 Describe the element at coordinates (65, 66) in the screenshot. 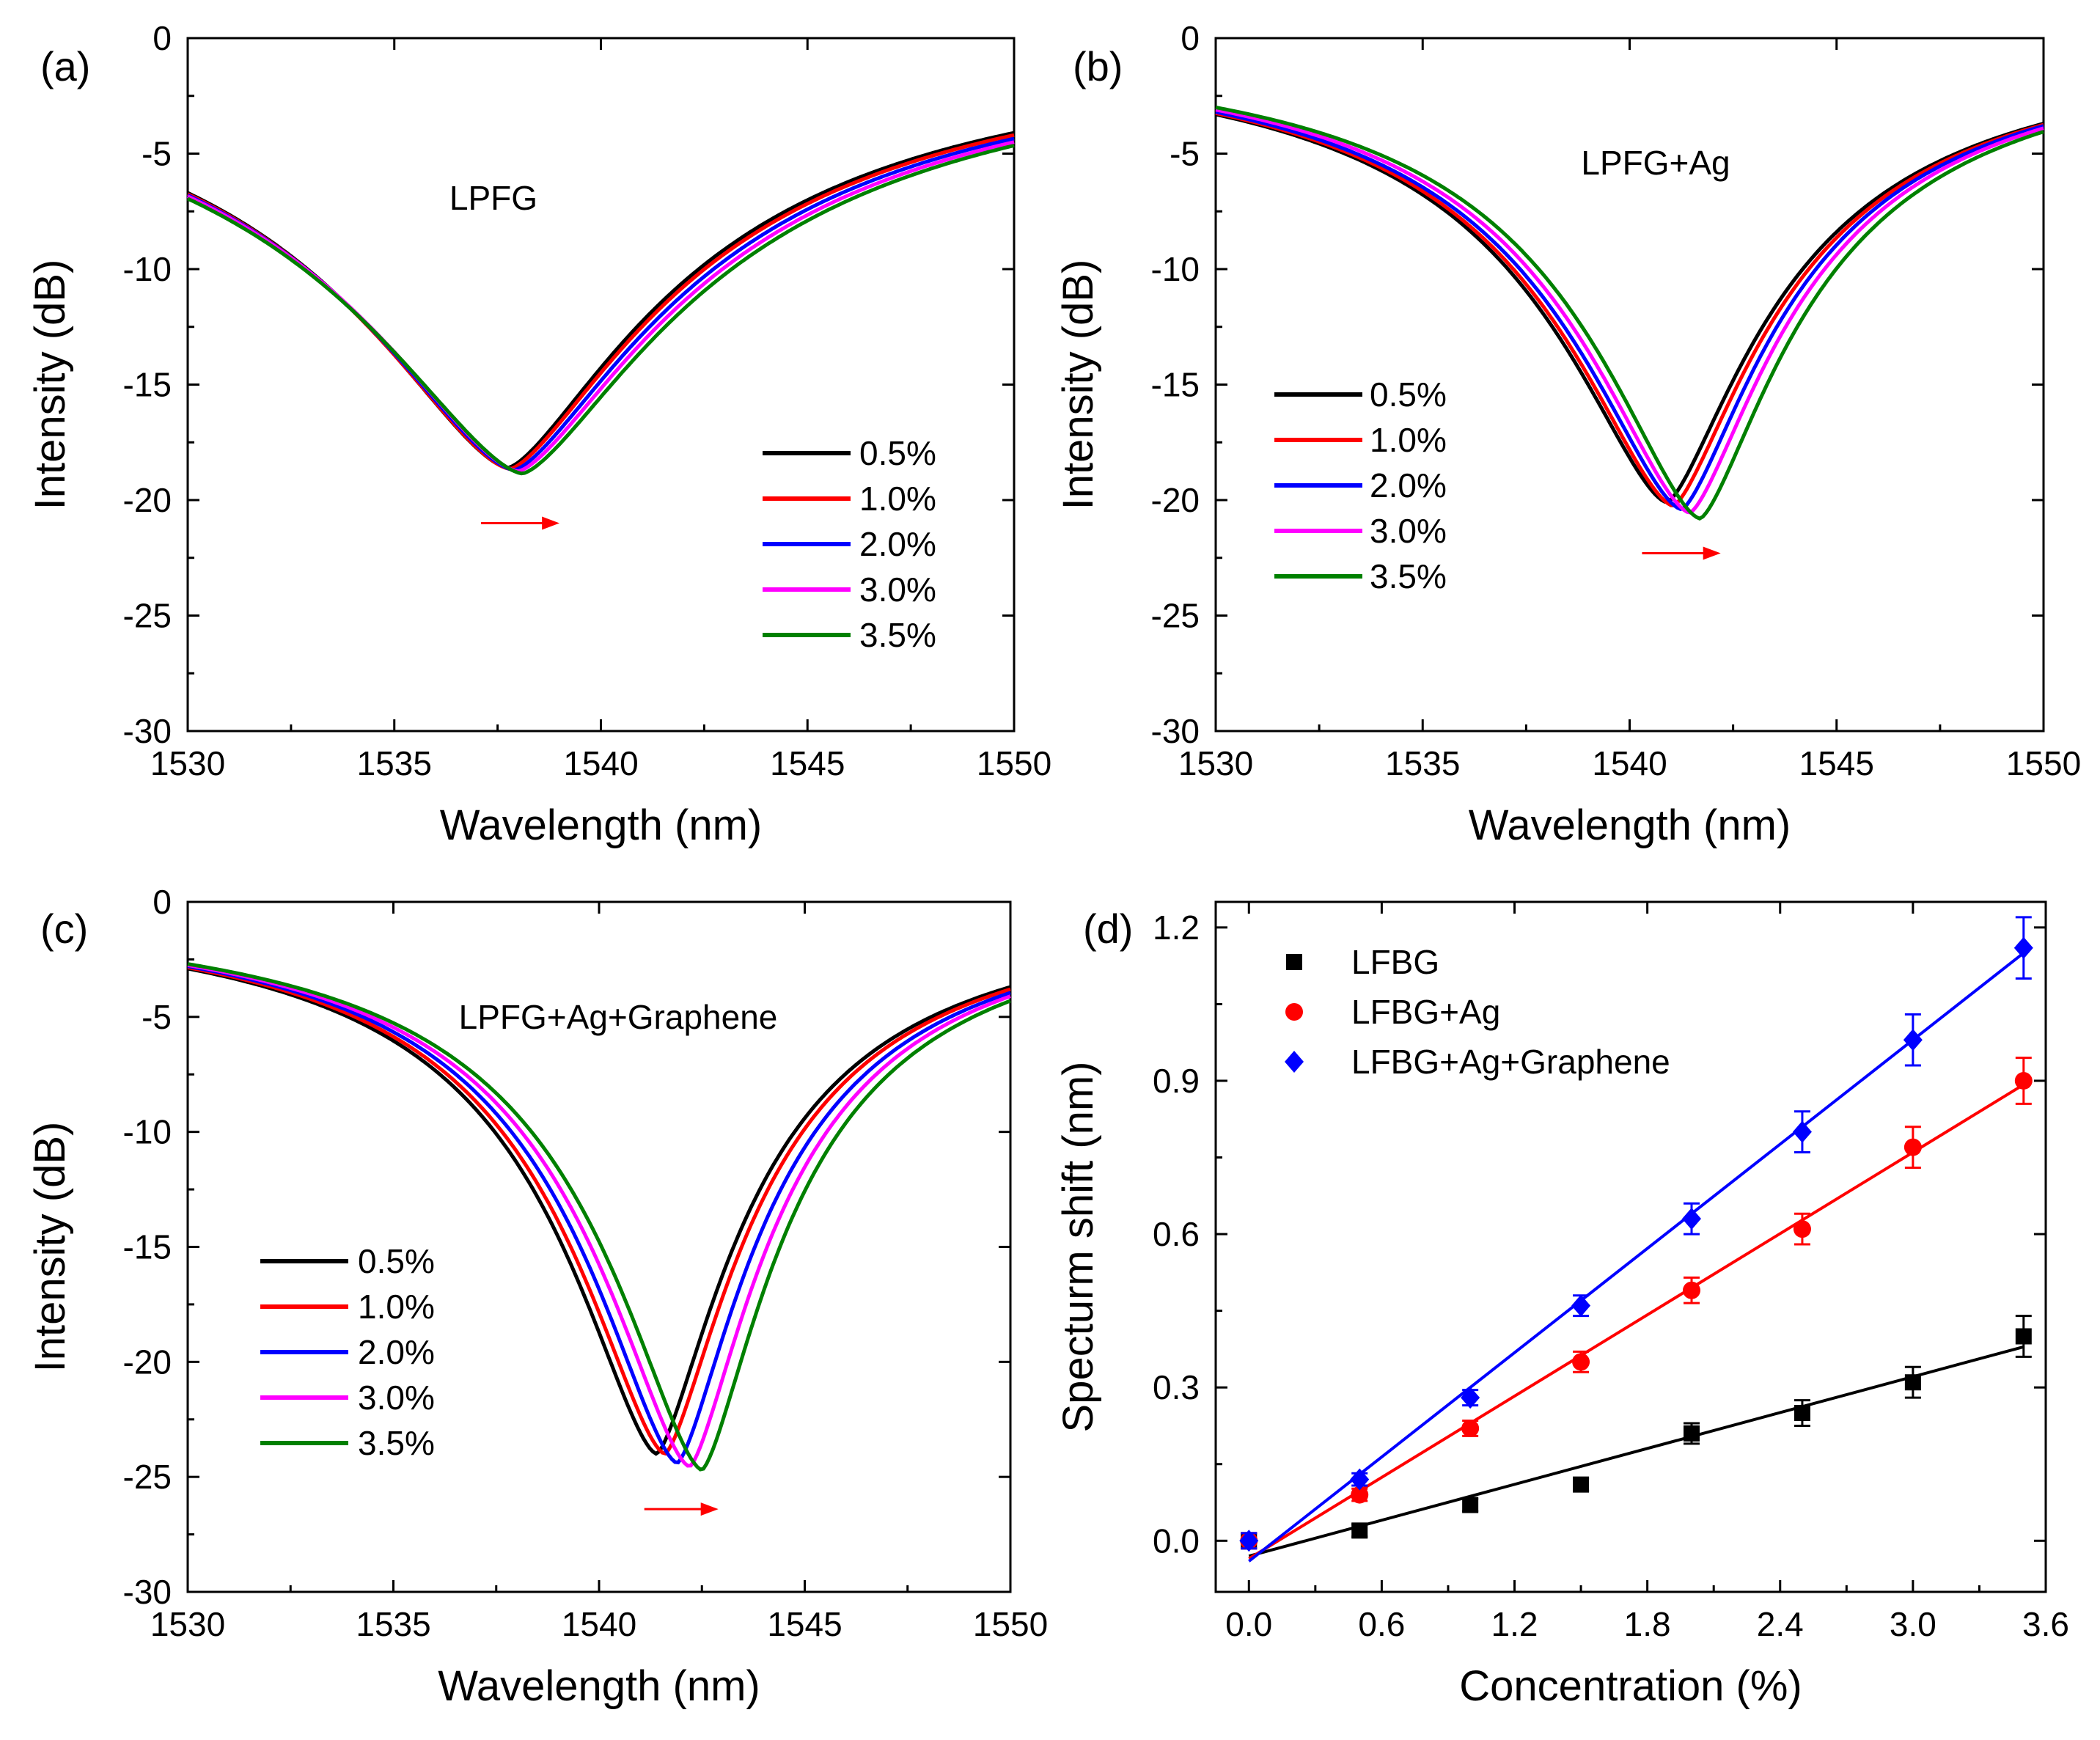

I see `panel-label: (a)` at that location.